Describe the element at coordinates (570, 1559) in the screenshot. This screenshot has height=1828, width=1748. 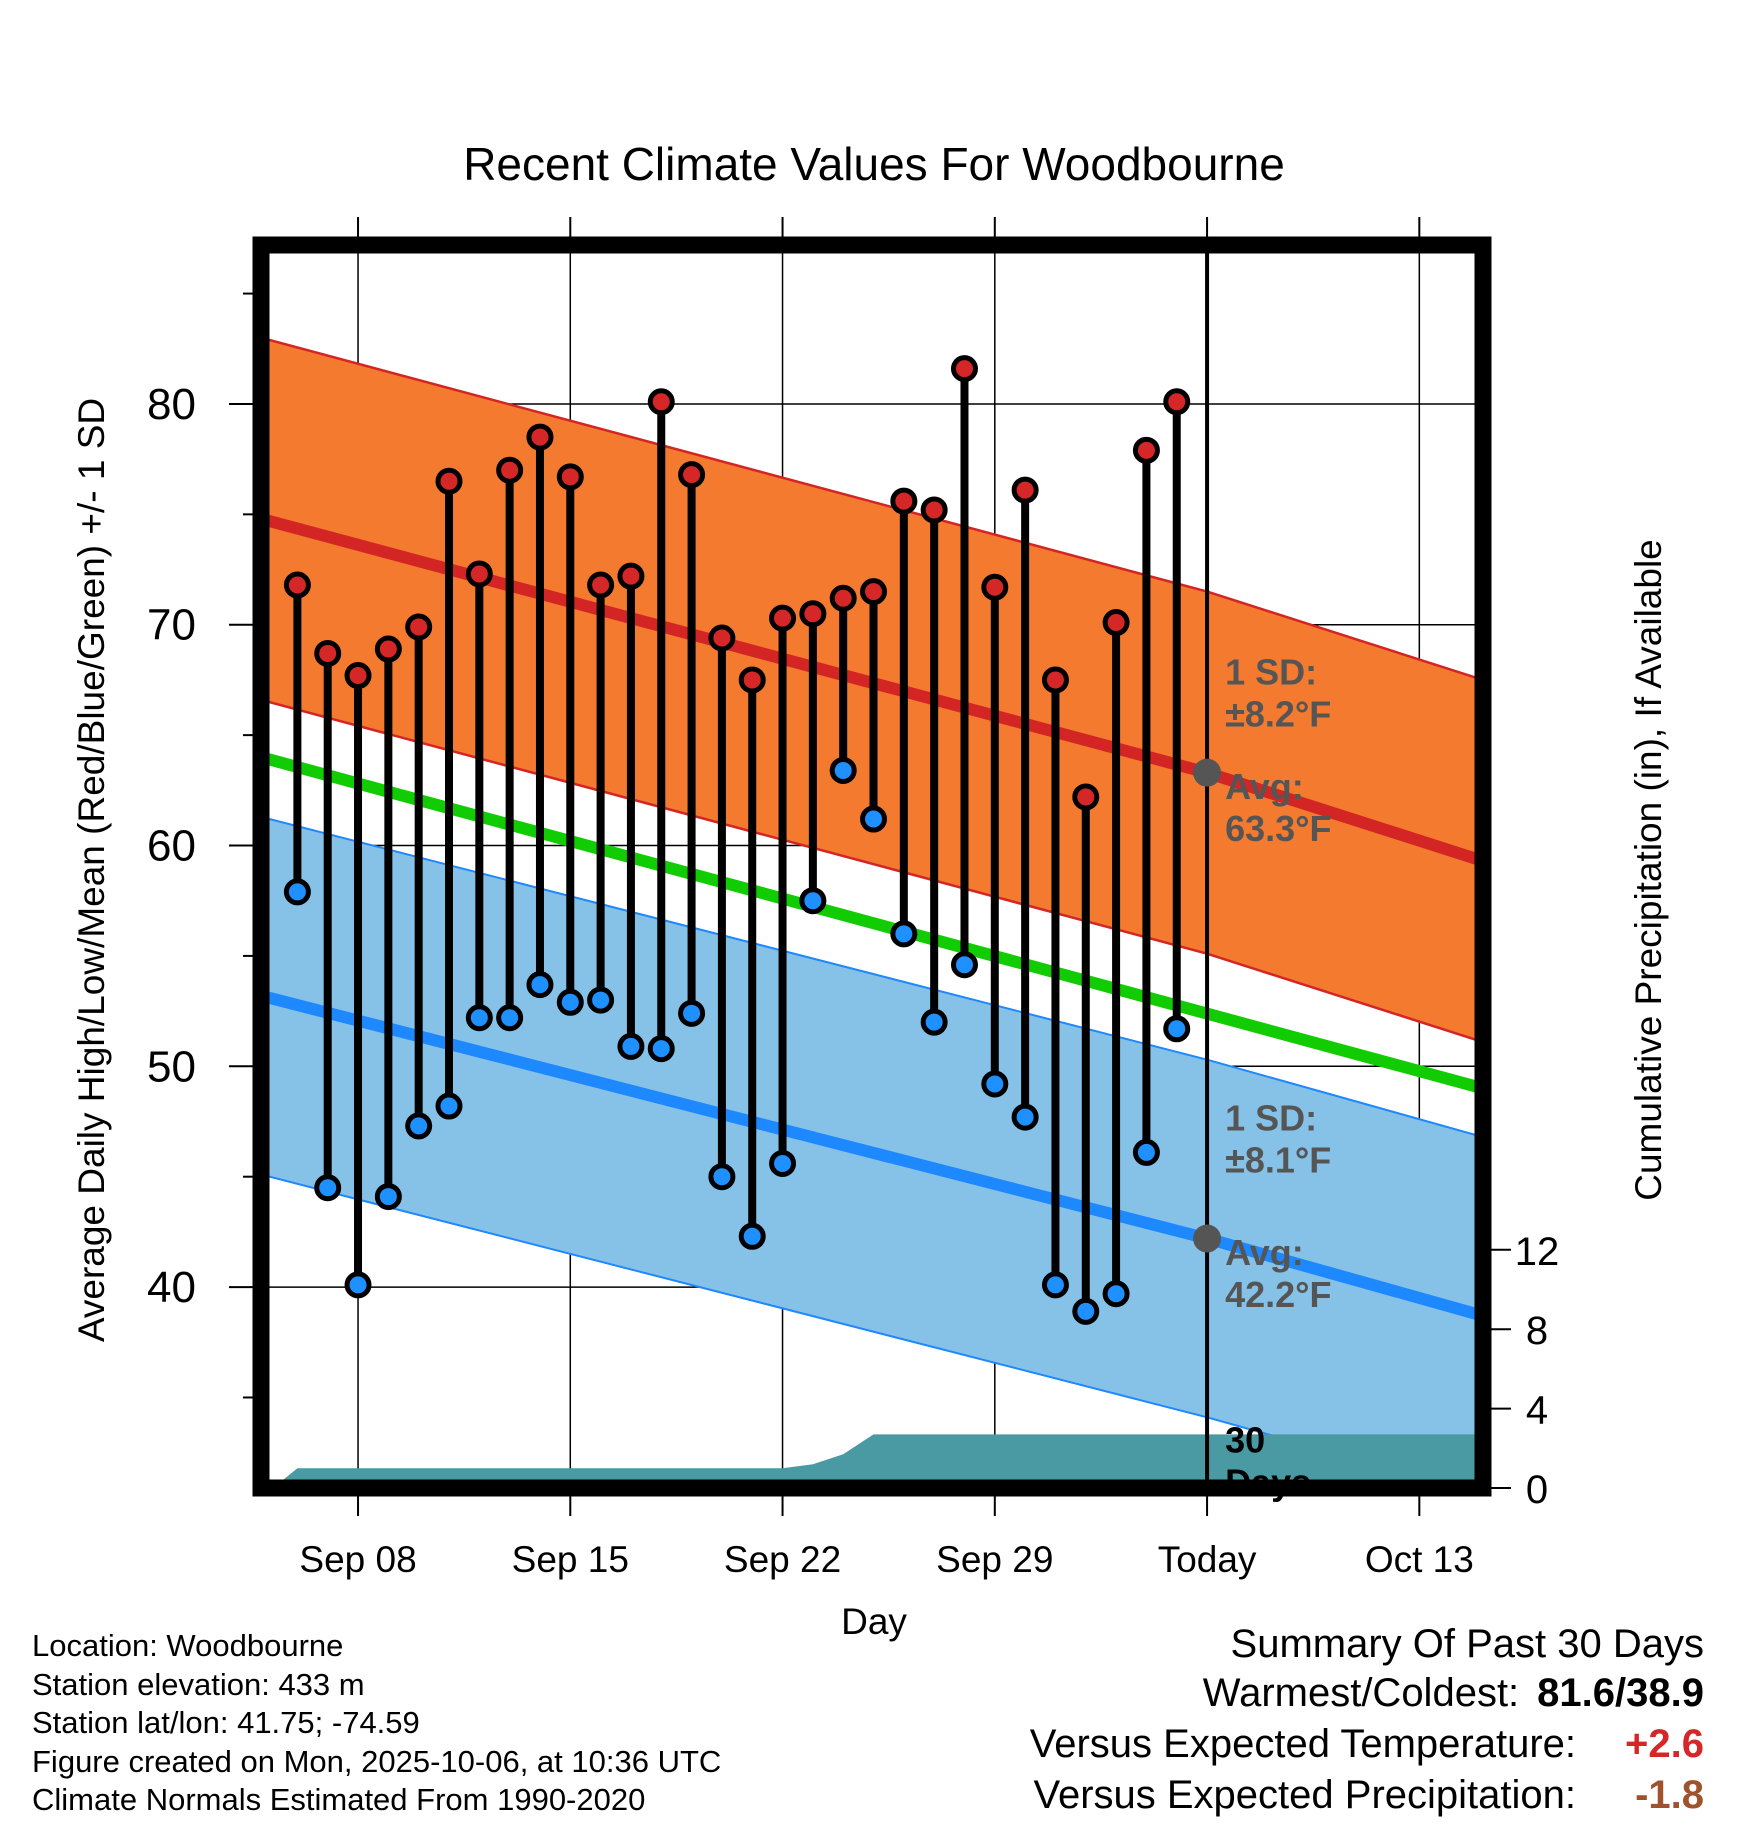
I see `x-tick-label: Sep 15` at that location.